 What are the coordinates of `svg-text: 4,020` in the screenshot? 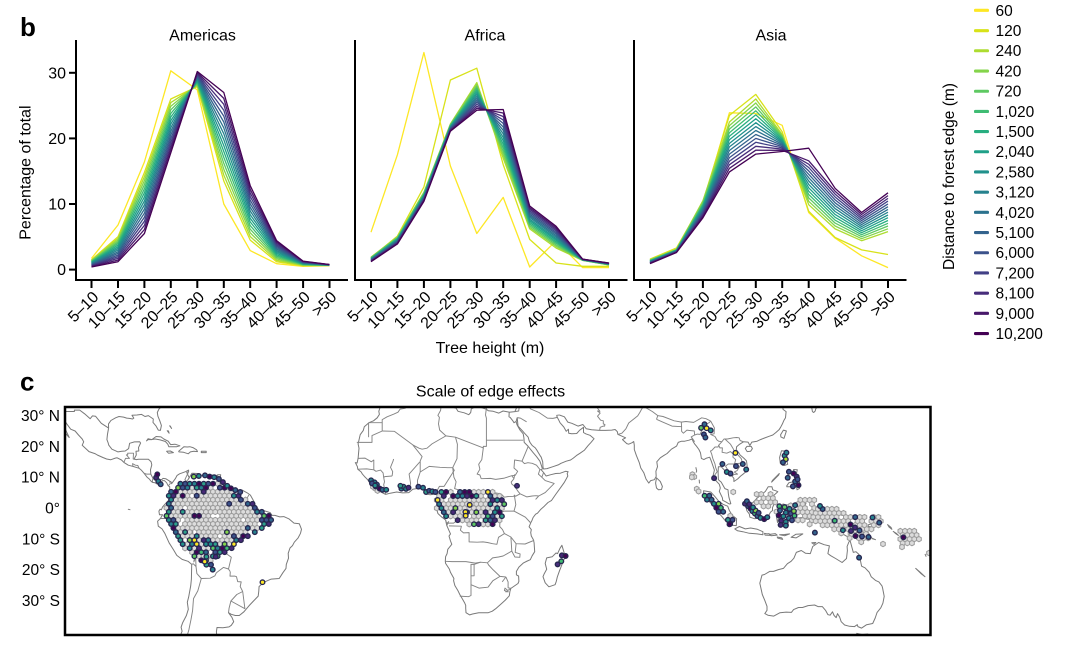 It's located at (1015, 213).